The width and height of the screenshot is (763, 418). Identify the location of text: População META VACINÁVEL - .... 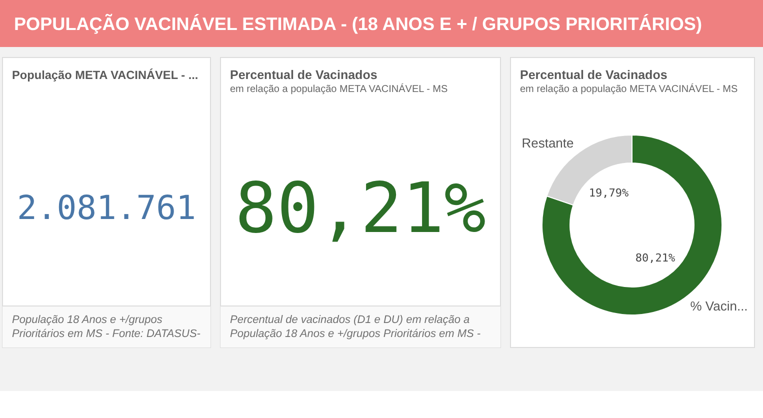
(105, 75).